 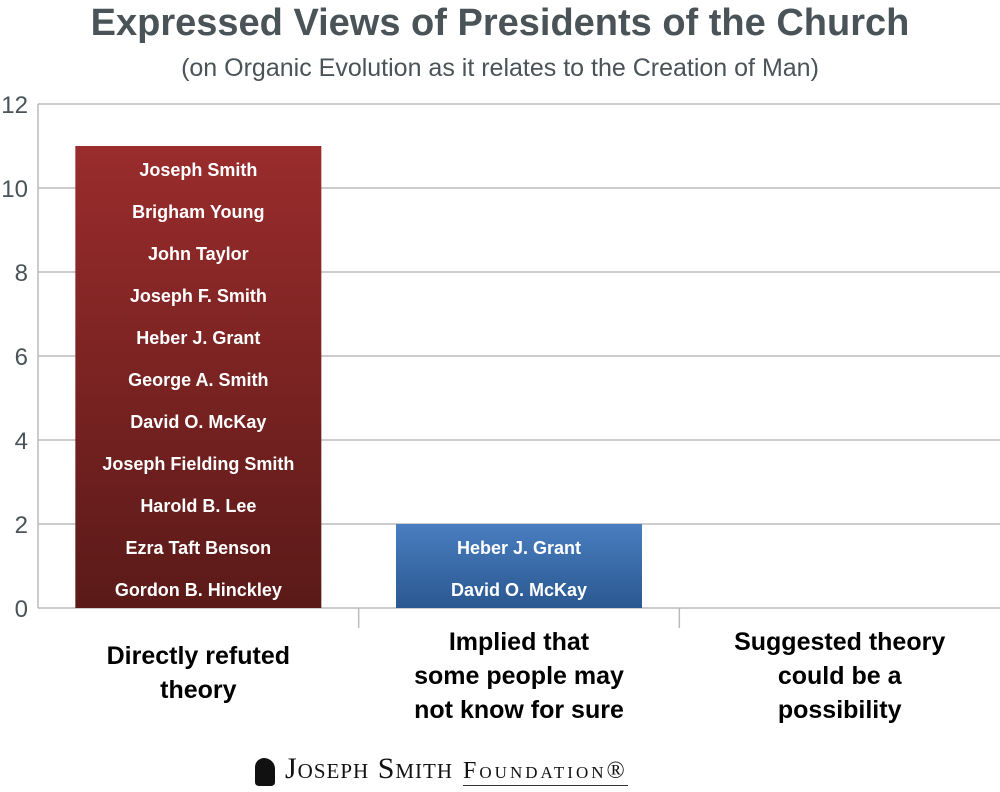 I want to click on x-category-label: could be a, so click(x=840, y=676).